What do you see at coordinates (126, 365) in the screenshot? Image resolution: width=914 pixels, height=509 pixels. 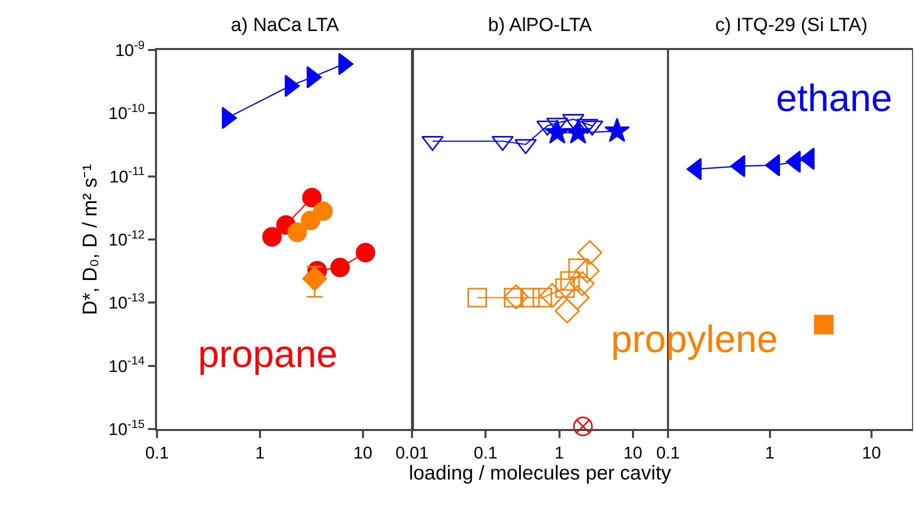 I see `y-tick-label: 10$^{-14}$` at bounding box center [126, 365].